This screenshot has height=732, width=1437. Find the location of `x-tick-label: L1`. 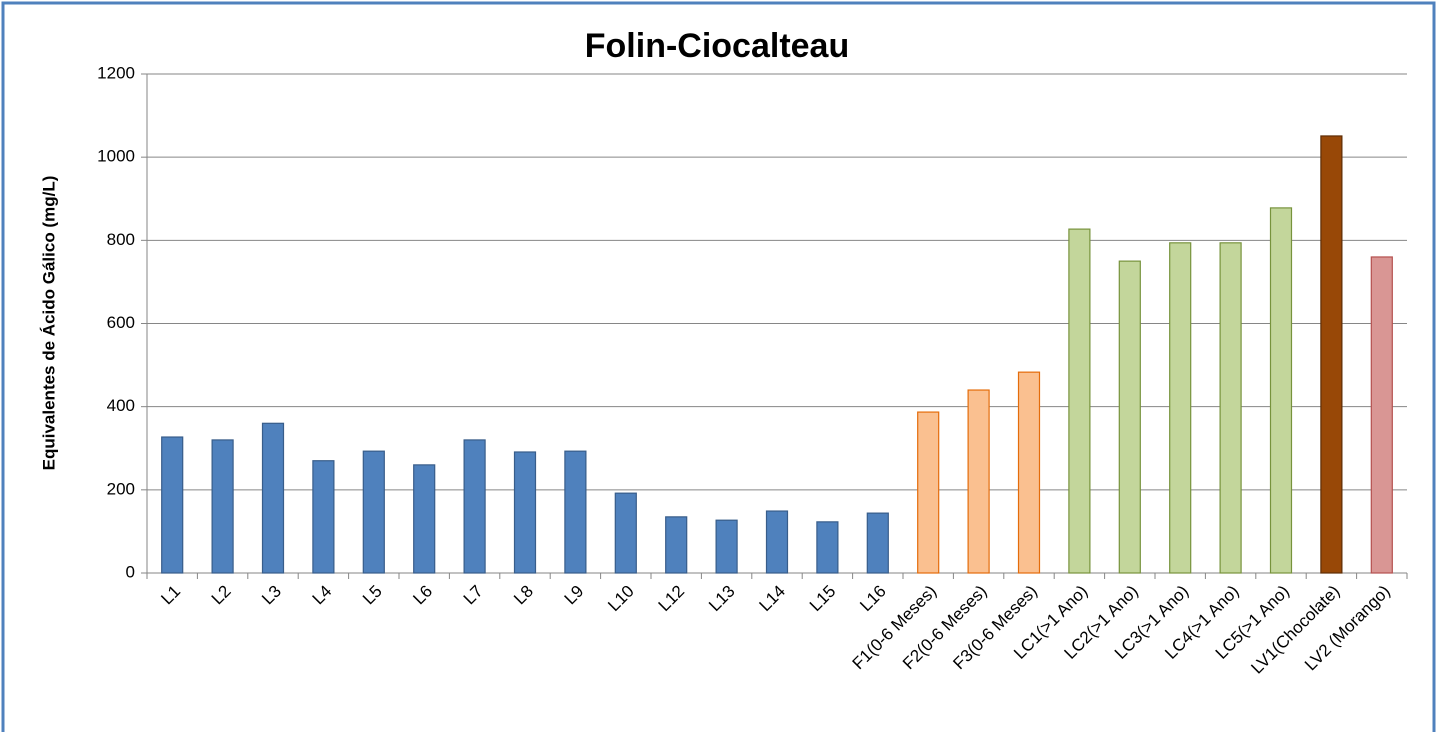

x-tick-label: L1 is located at coordinates (170, 595).